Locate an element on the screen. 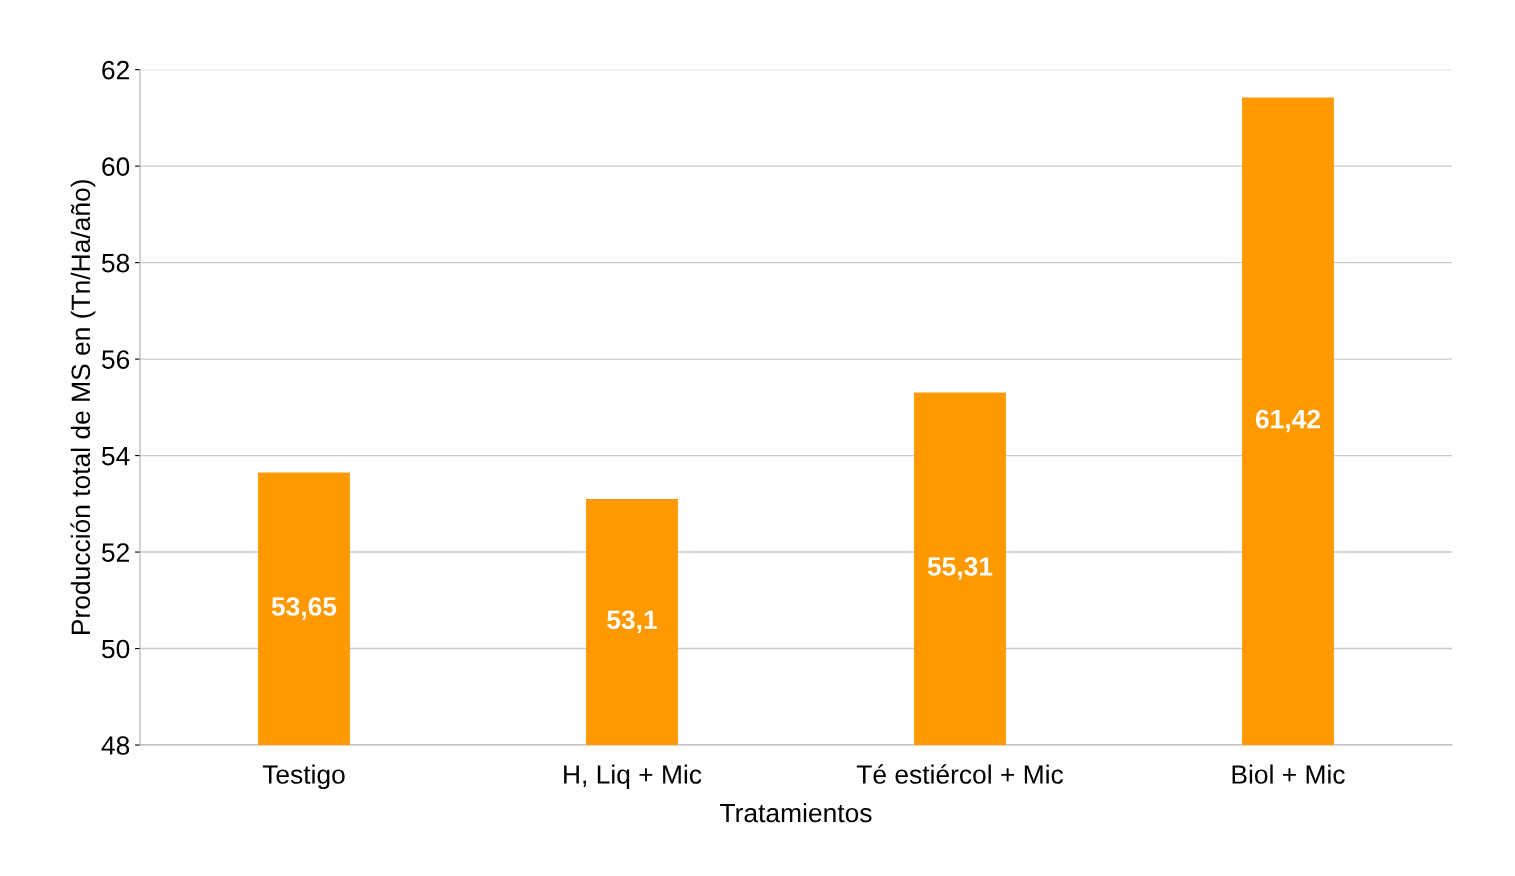 The height and width of the screenshot is (876, 1515). x-tick-label: Té estiércol + Mic is located at coordinates (960, 774).